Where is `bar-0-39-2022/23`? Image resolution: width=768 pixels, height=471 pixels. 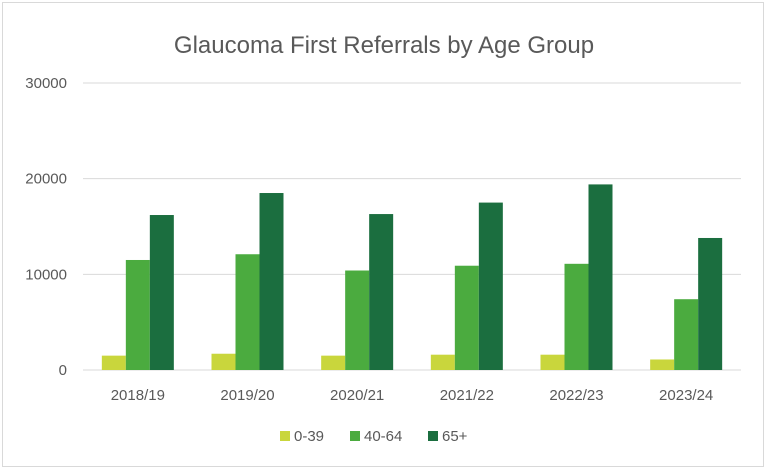
bar-0-39-2022/23 is located at coordinates (552, 362).